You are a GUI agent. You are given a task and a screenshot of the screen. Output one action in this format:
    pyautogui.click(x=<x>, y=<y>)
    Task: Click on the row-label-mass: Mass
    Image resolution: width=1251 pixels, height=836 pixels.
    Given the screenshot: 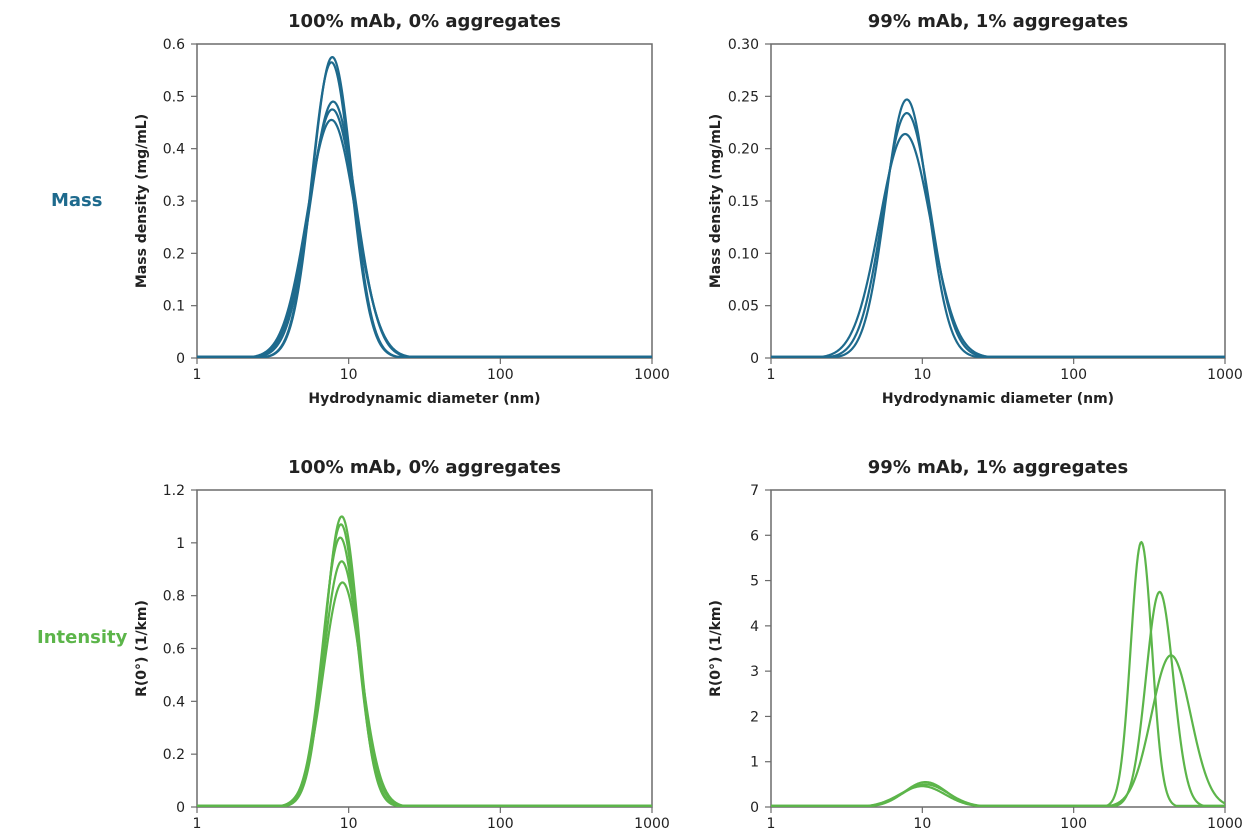 What is the action you would take?
    pyautogui.click(x=77, y=200)
    